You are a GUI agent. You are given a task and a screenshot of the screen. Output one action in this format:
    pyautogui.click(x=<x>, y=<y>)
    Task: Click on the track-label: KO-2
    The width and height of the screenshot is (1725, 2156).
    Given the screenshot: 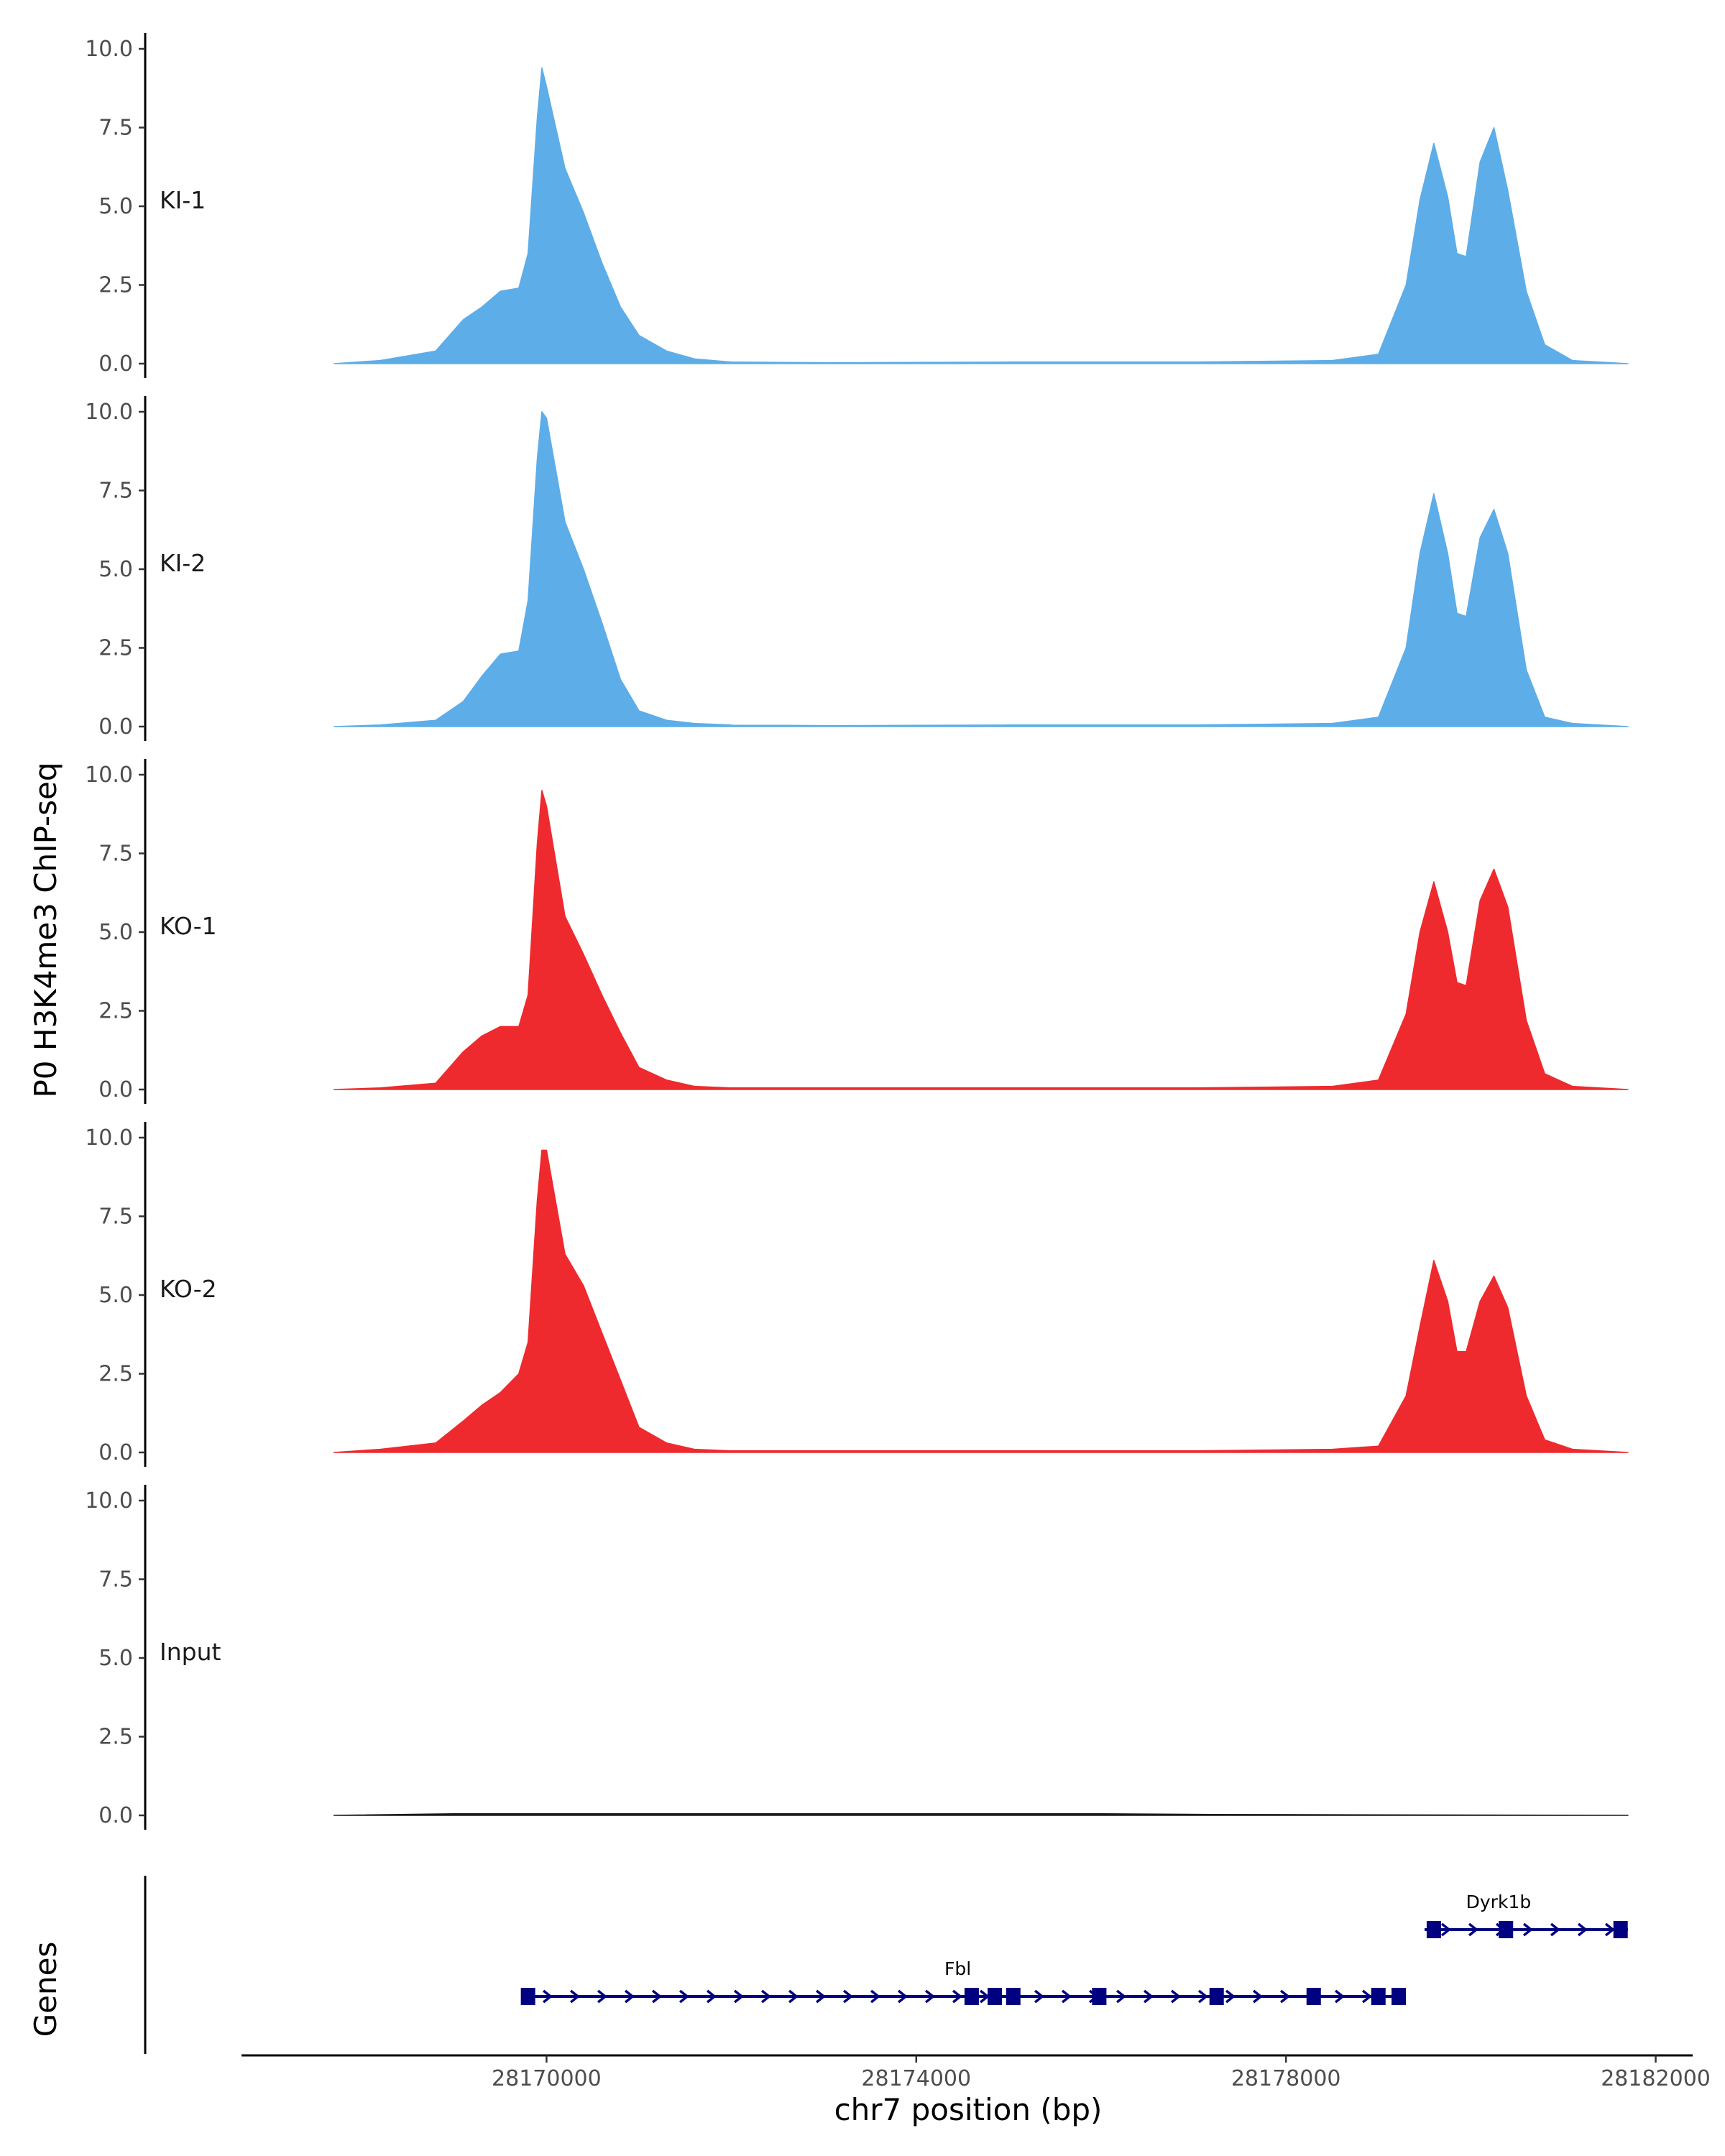 What is the action you would take?
    pyautogui.click(x=188, y=1289)
    